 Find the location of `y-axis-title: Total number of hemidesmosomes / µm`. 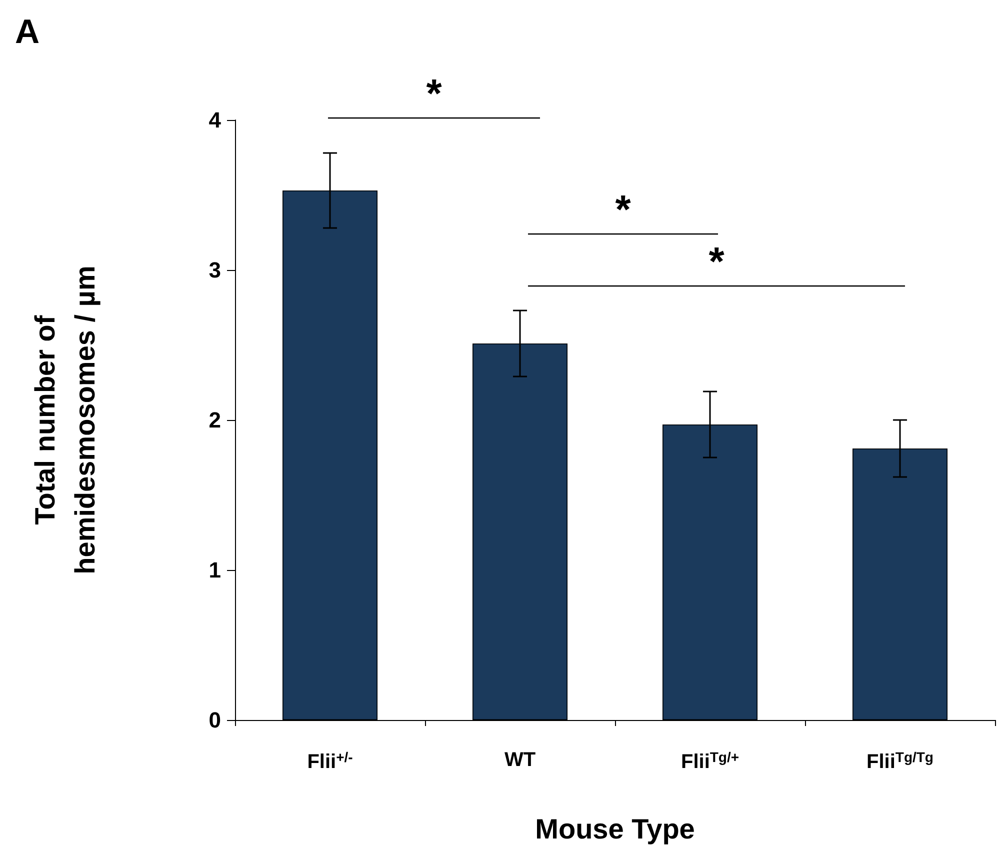

y-axis-title: Total number of hemidesmosomes / µm is located at coordinates (65, 420).